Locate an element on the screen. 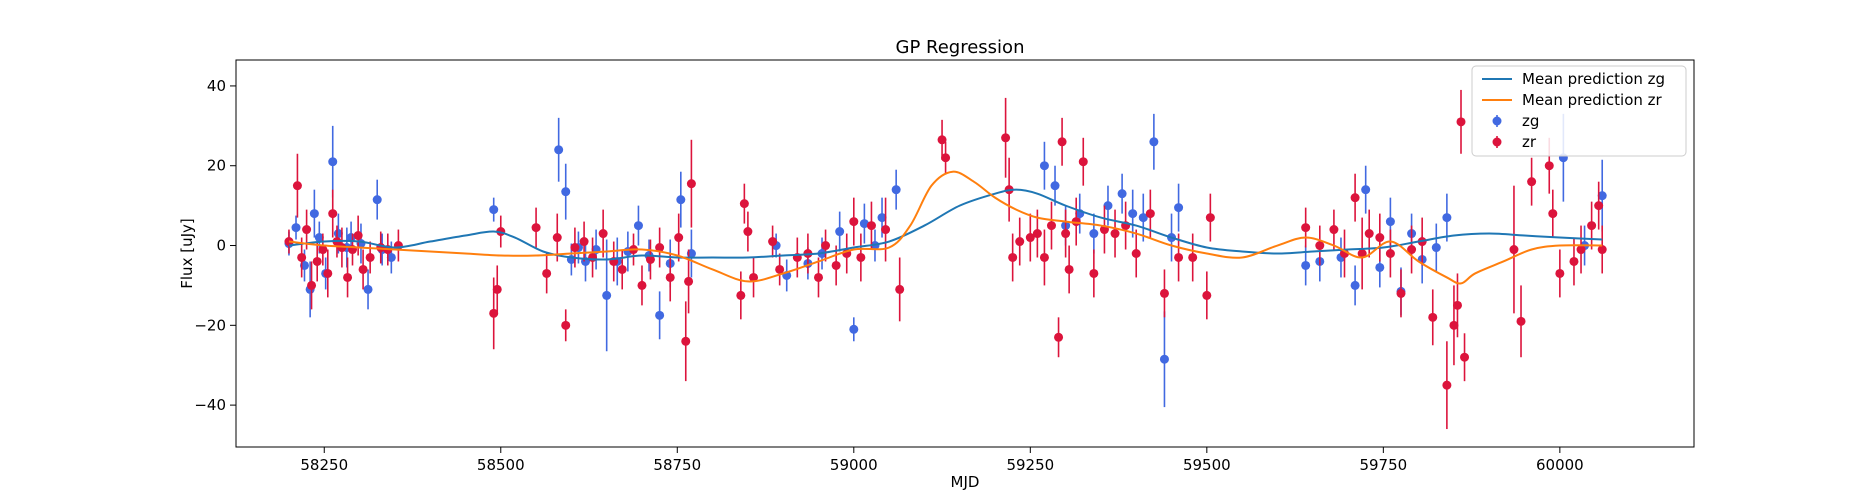 Image resolution: width=1875 pixels, height=500 pixels. y-tick-label: 40 is located at coordinates (216, 86).